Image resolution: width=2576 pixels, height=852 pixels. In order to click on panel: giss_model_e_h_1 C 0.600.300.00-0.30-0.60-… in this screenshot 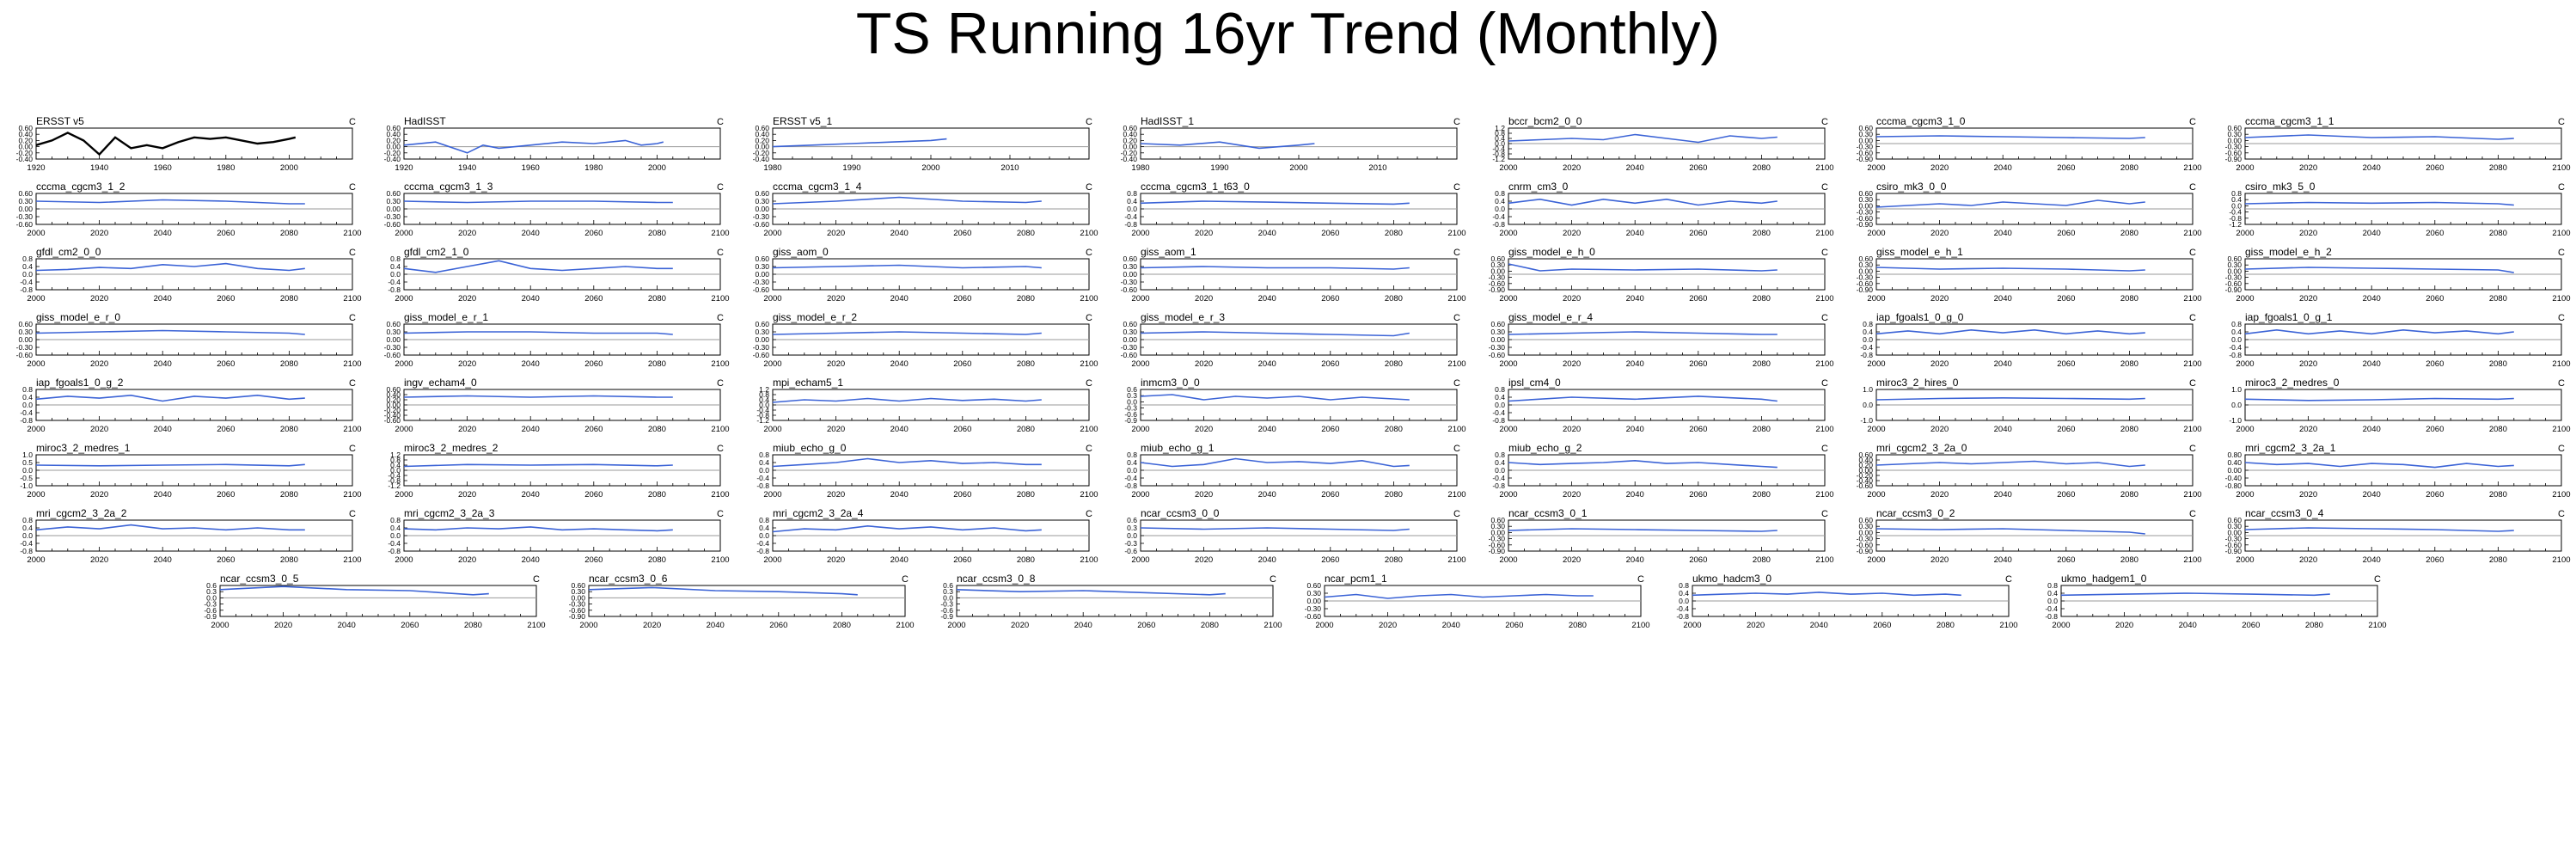, I will do `click(2029, 274)`.